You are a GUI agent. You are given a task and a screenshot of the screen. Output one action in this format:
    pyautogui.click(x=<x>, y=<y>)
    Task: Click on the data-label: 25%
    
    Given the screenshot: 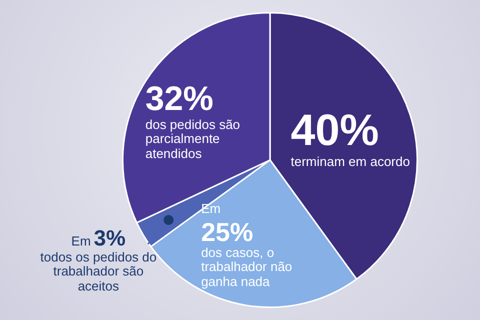 What is the action you would take?
    pyautogui.click(x=227, y=231)
    